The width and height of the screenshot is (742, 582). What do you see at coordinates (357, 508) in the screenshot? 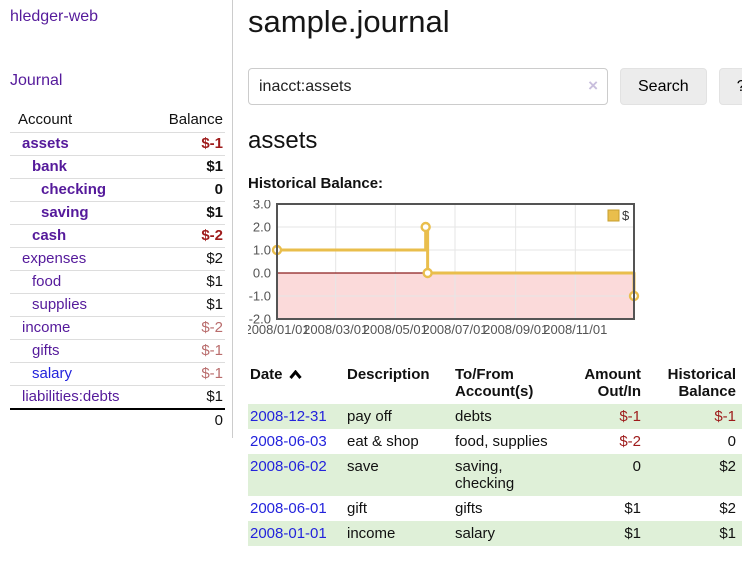
I see `transaction-description: gift` at bounding box center [357, 508].